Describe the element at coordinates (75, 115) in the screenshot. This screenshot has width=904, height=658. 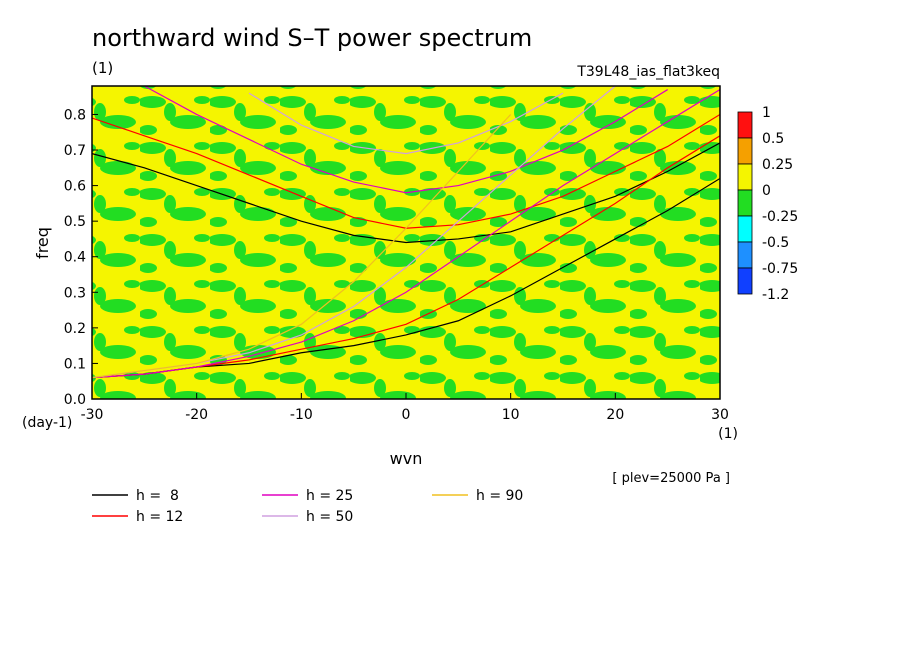
I see `y-tick-label: 0.8` at that location.